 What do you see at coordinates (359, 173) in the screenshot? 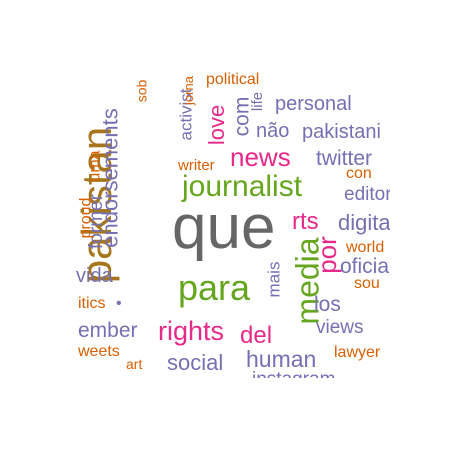
I see `word-con: con` at bounding box center [359, 173].